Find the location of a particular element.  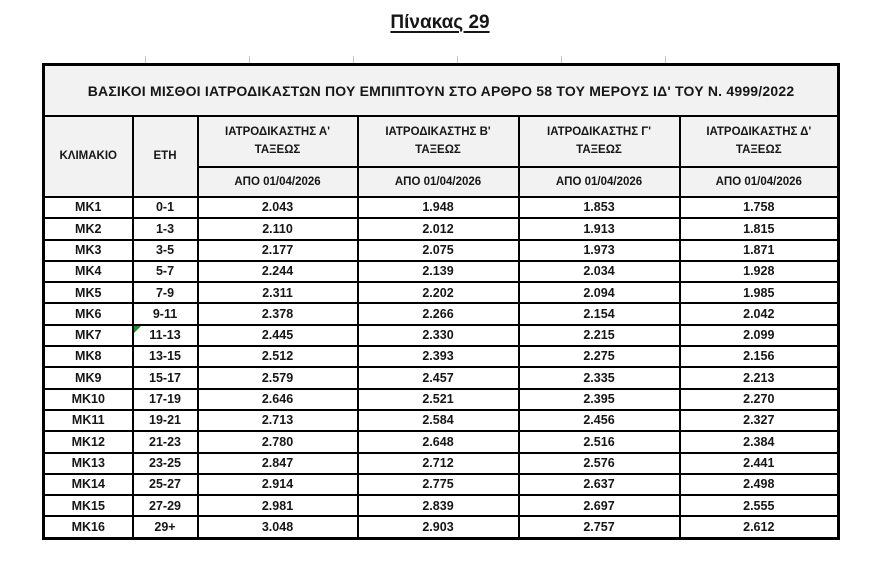

klimakio-cell: MK14 is located at coordinates (88, 484).